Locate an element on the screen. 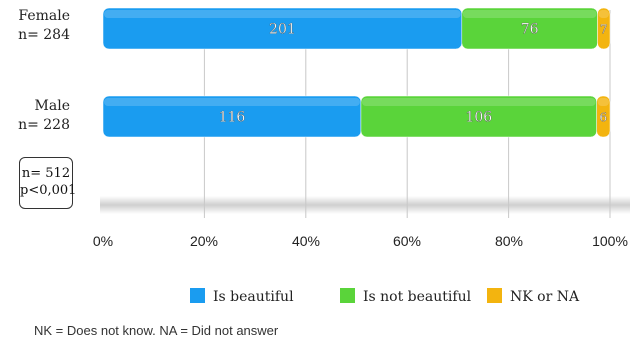 This screenshot has height=341, width=643. bar-male-nk-or-na is located at coordinates (603, 116).